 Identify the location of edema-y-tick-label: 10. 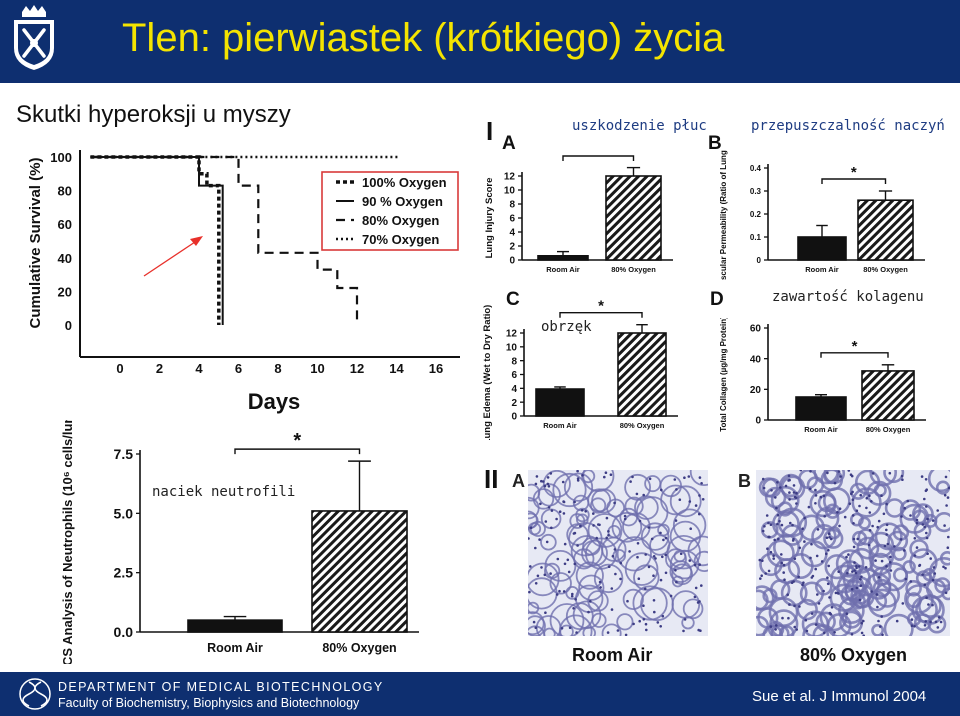
(512, 347).